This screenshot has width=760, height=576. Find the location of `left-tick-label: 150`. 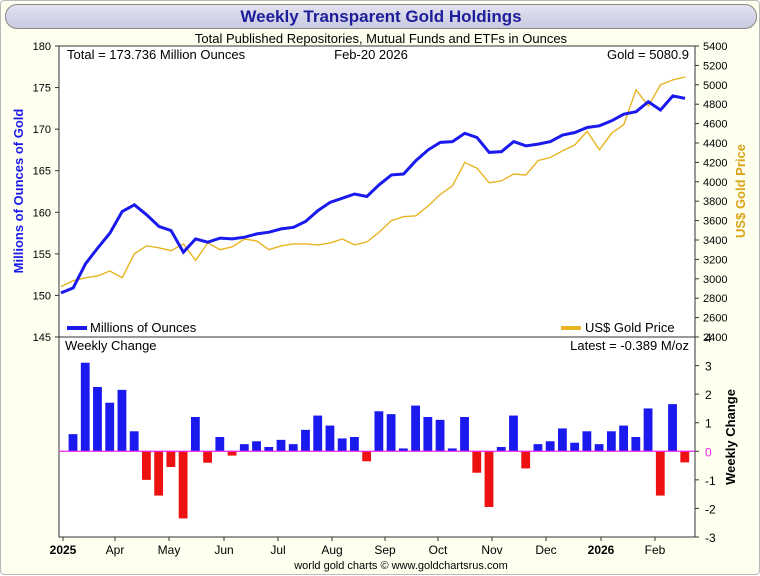

left-tick-label: 150 is located at coordinates (42, 296).